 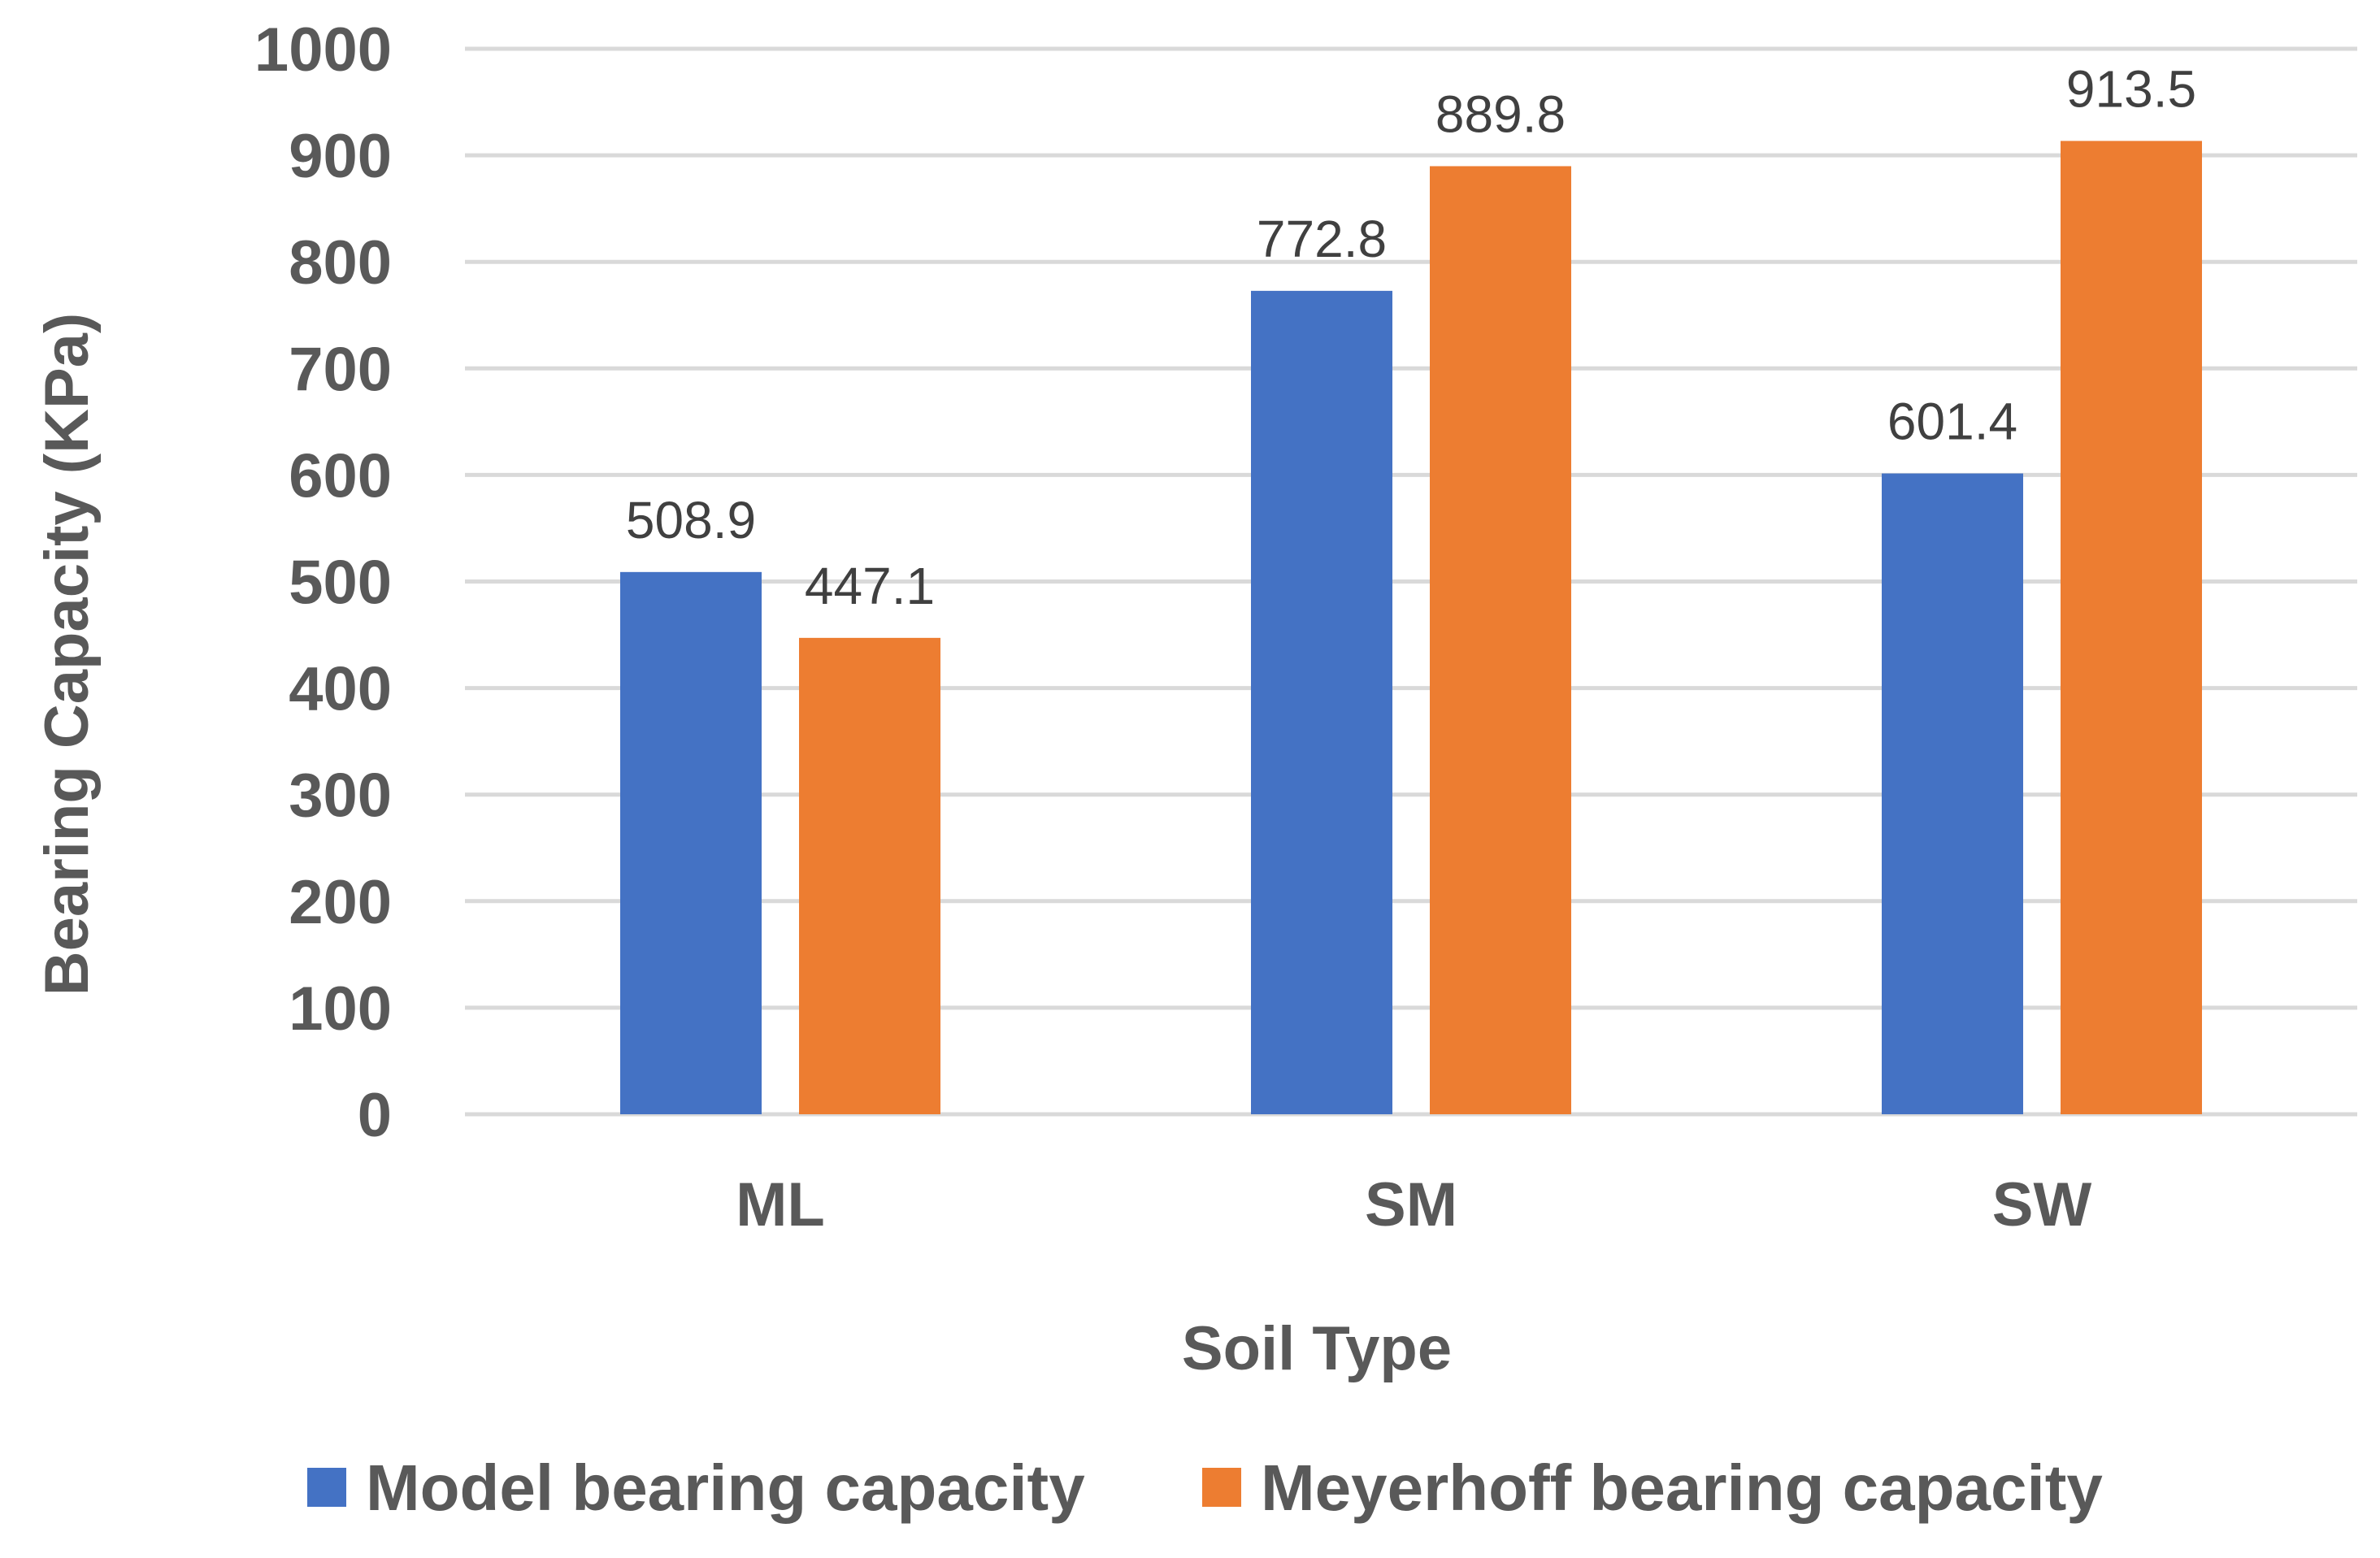 What do you see at coordinates (340, 583) in the screenshot?
I see `y-tick-label: 500` at bounding box center [340, 583].